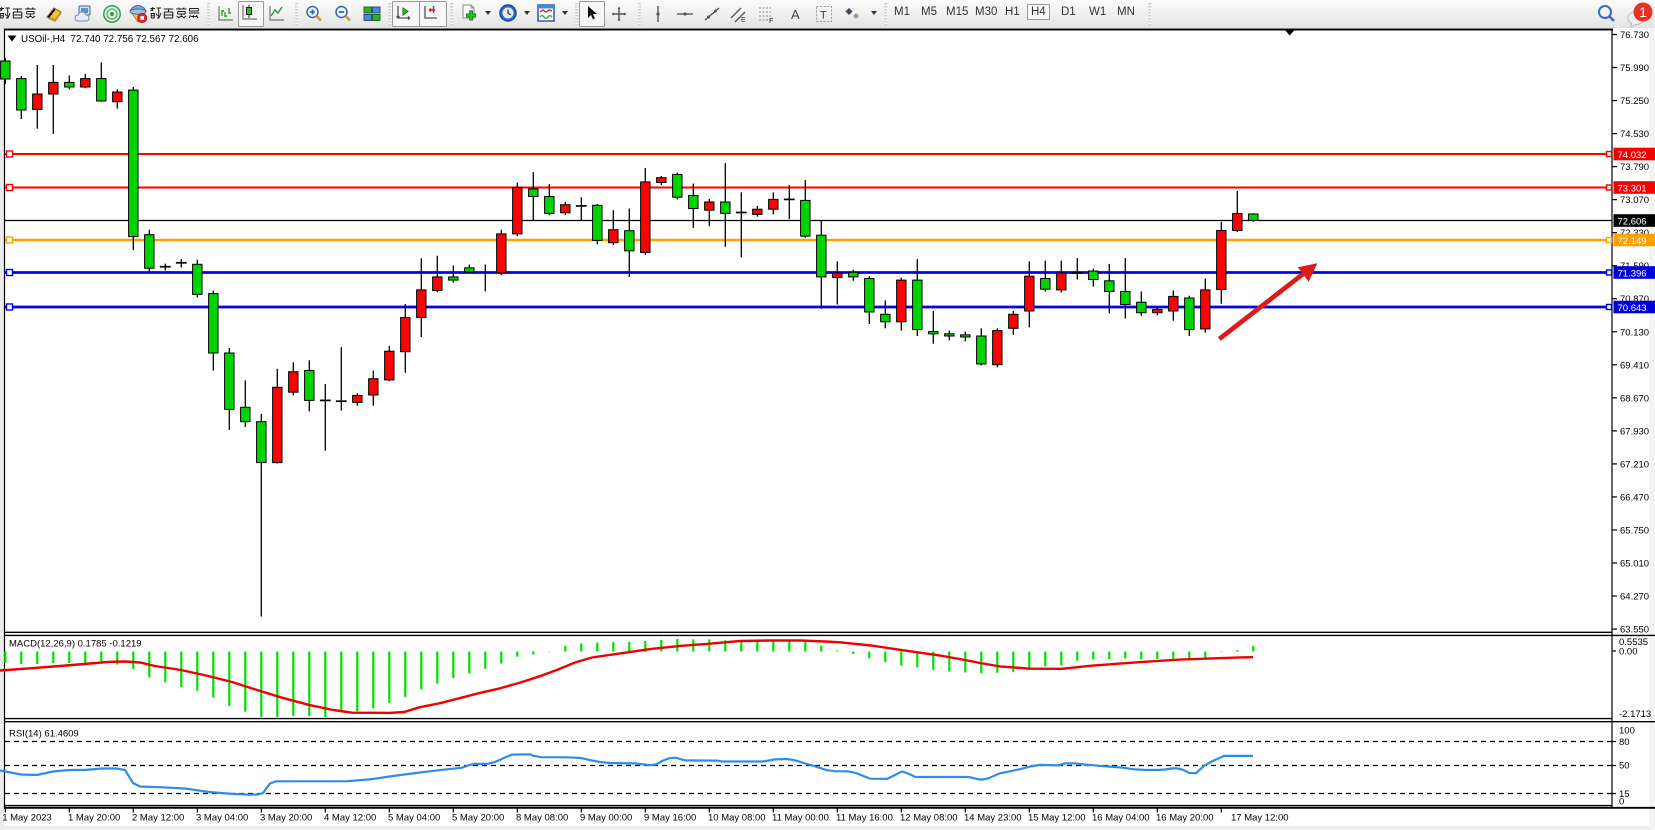 This screenshot has width=1655, height=830. What do you see at coordinates (1634, 332) in the screenshot?
I see `svg-text: 70.130` at bounding box center [1634, 332].